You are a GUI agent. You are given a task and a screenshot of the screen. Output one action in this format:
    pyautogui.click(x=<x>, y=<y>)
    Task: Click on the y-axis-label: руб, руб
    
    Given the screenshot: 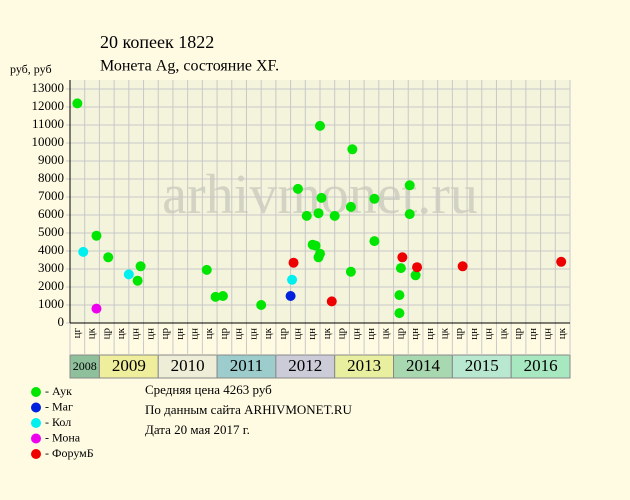 What is the action you would take?
    pyautogui.click(x=31, y=69)
    